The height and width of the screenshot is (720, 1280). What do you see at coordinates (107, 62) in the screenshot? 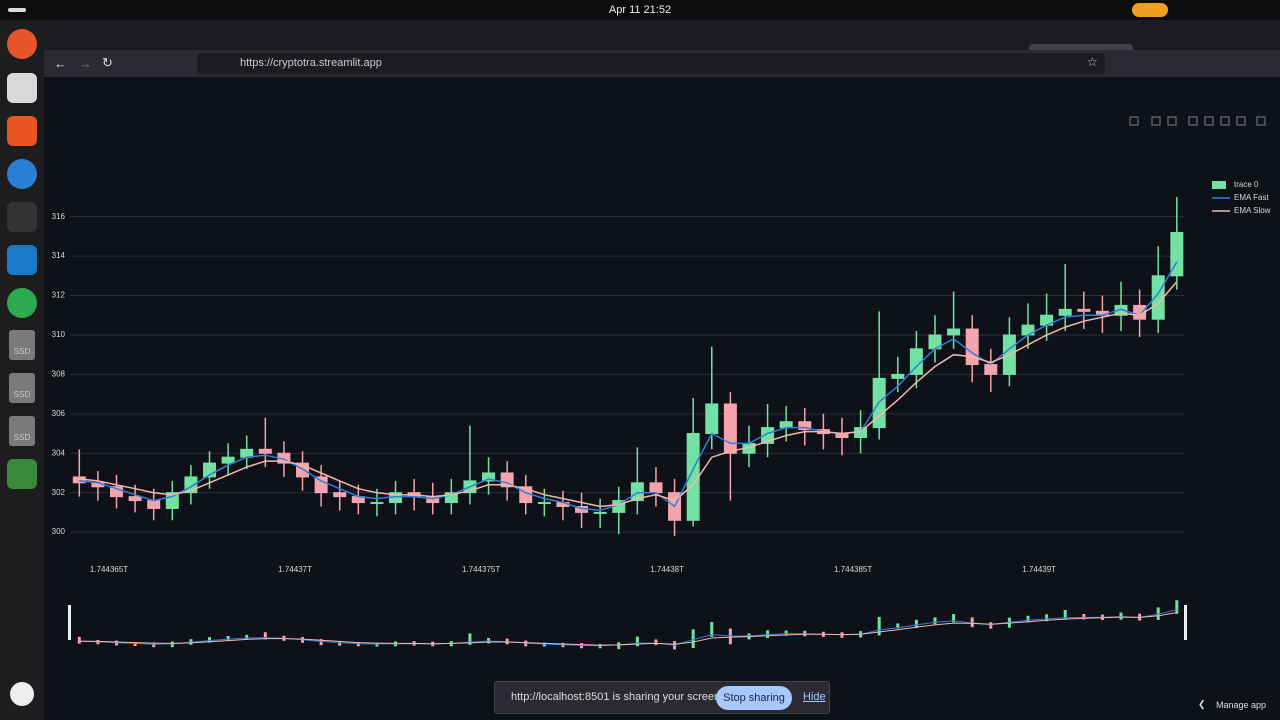
I see `reload-button: ↻` at bounding box center [107, 62].